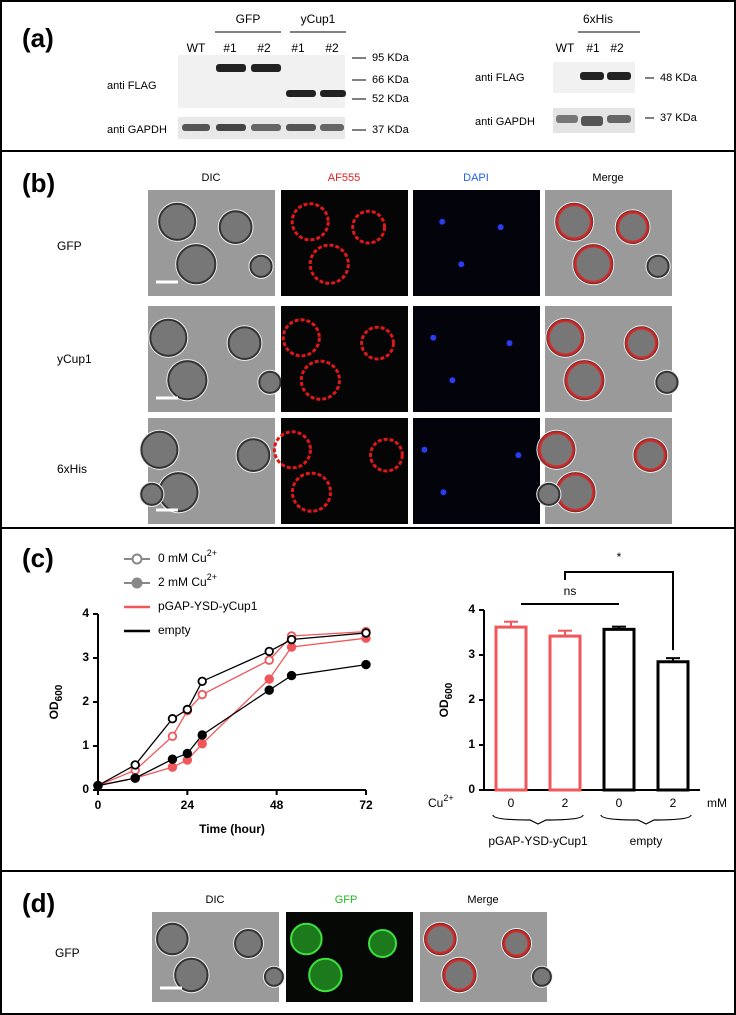  I want to click on legend-text: 0 mM Cu, so click(182, 558).